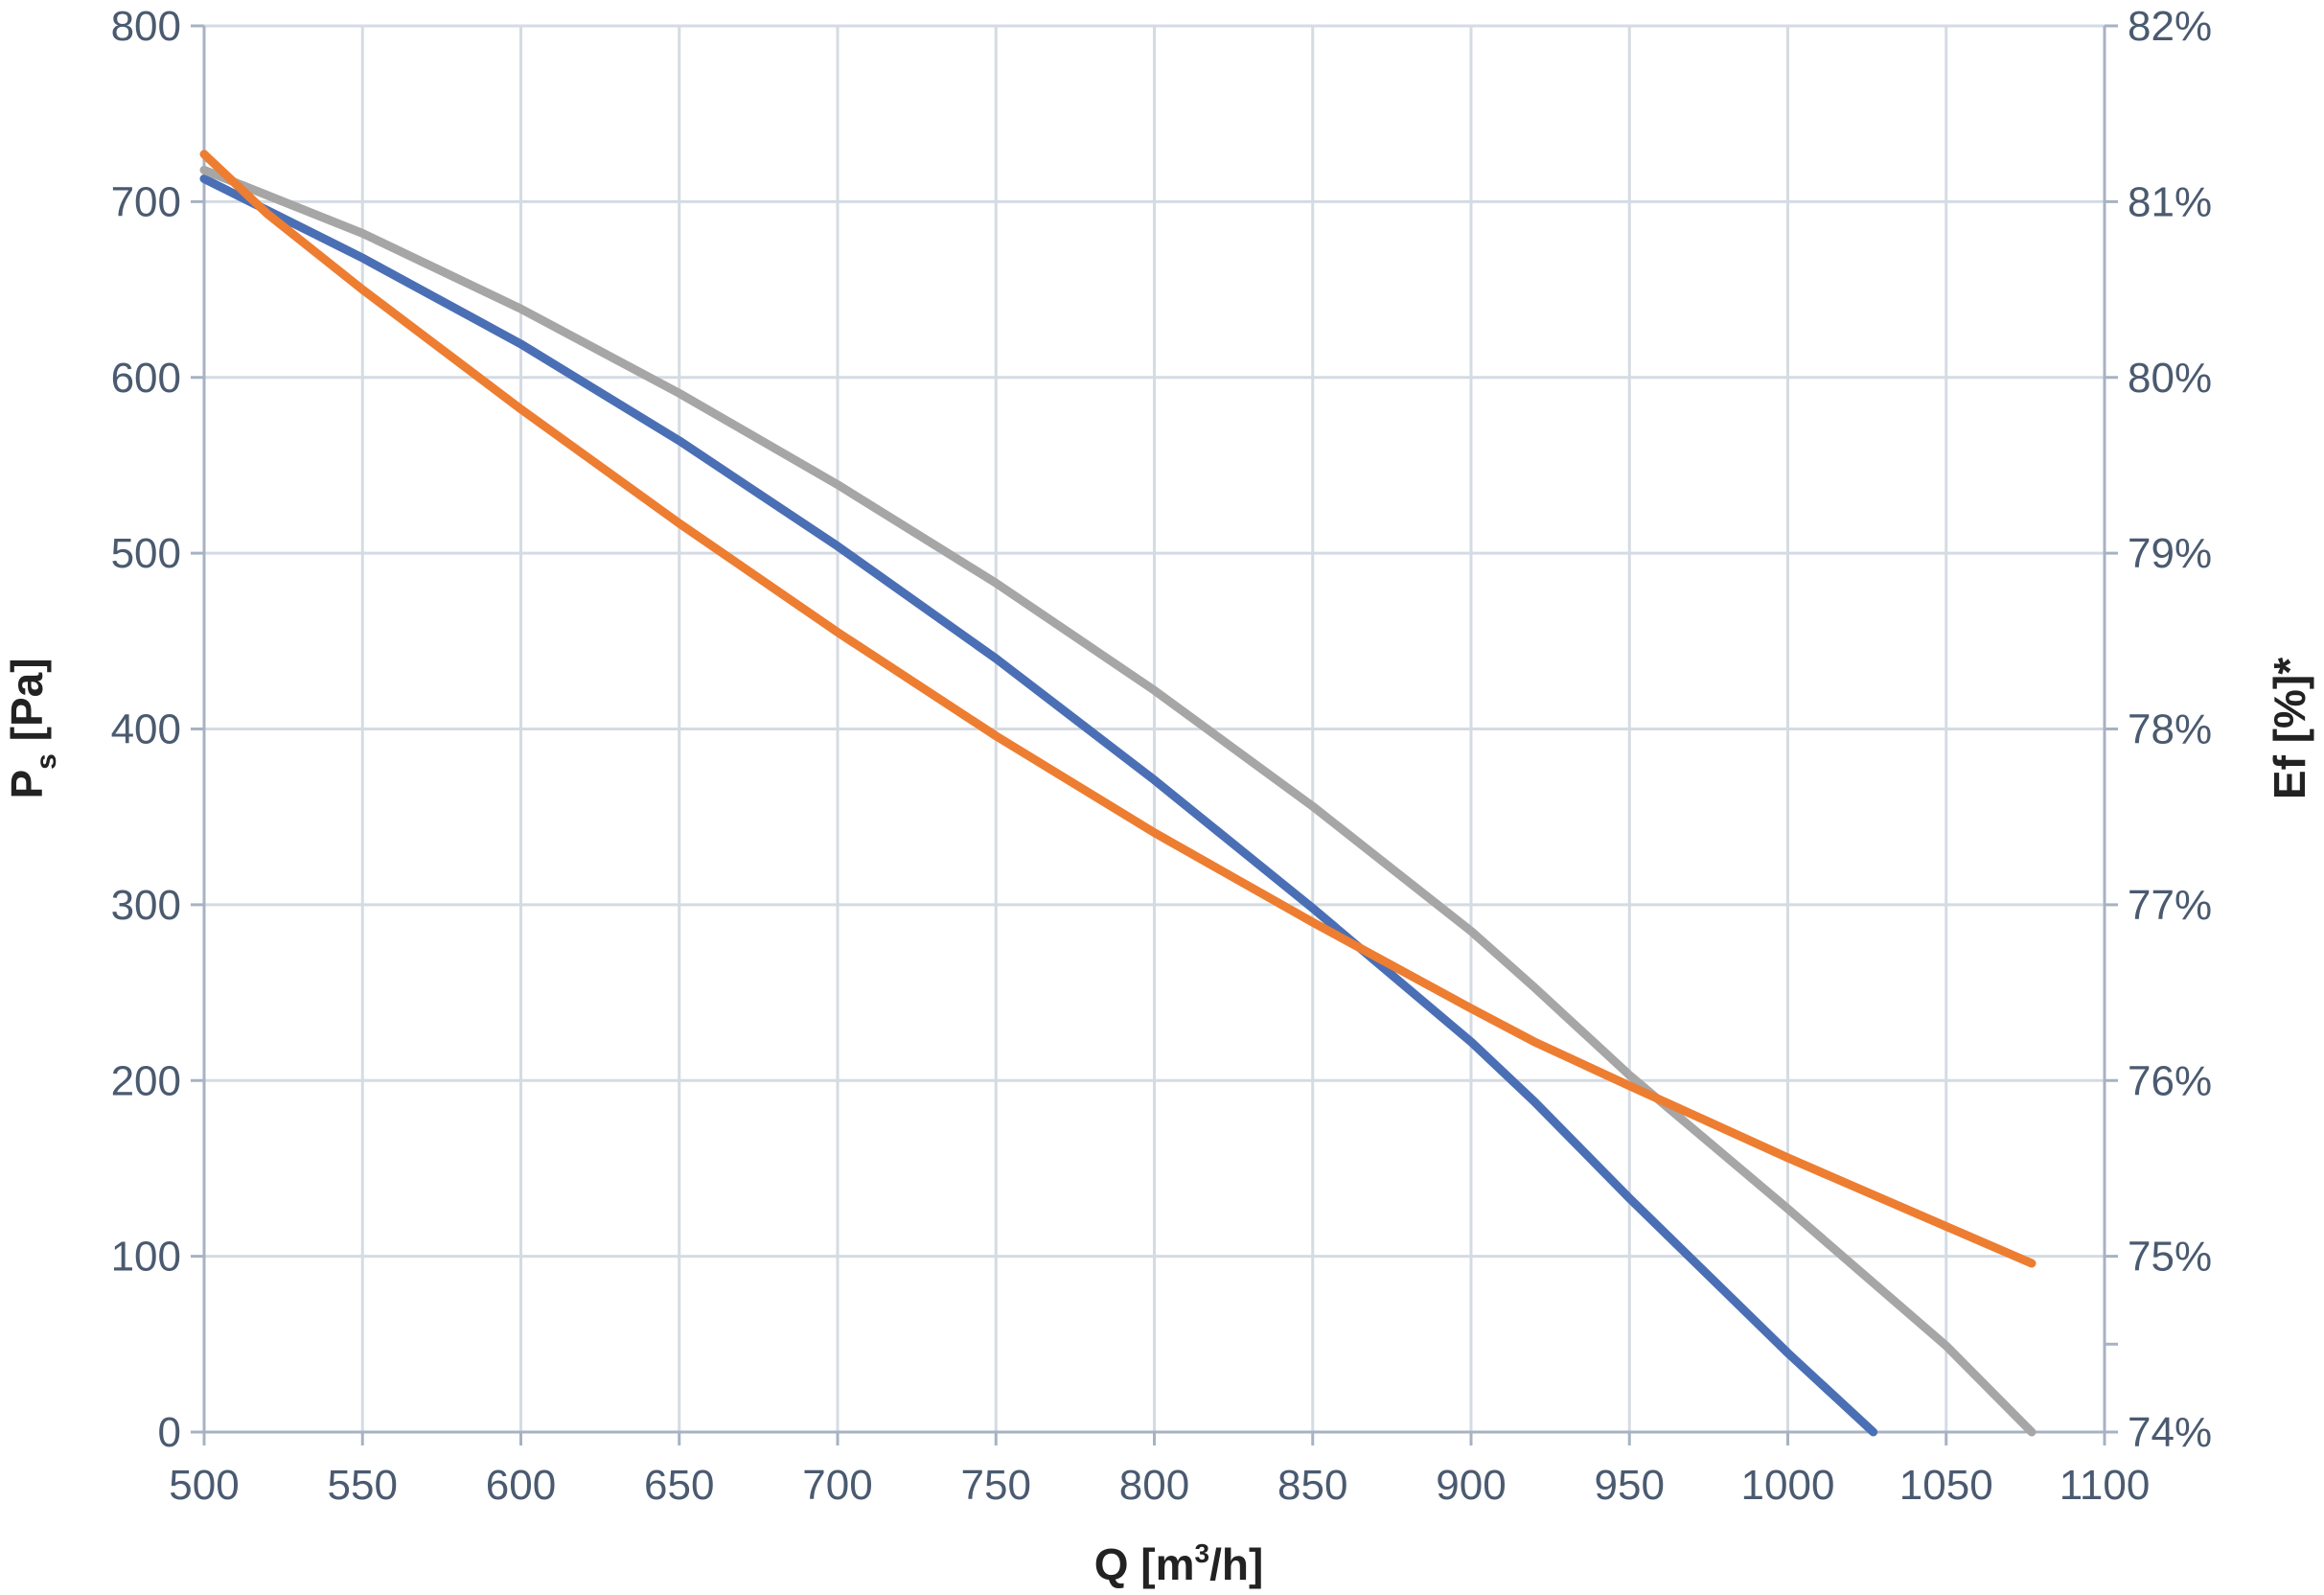 The width and height of the screenshot is (2324, 1595). I want to click on x-tick-label: 650, so click(679, 1485).